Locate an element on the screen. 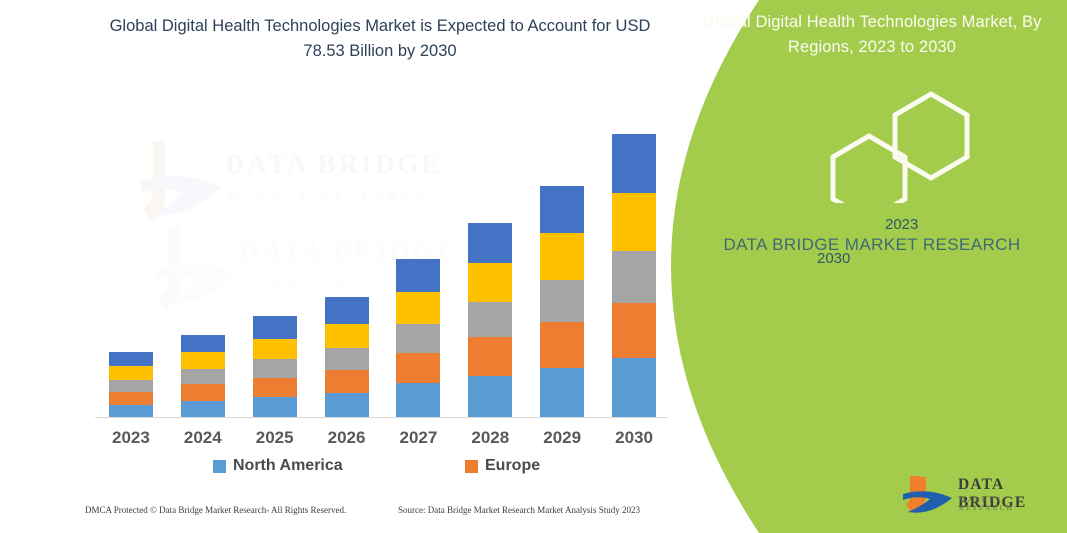 This screenshot has height=533, width=1067. bar-2024 is located at coordinates (202, 376).